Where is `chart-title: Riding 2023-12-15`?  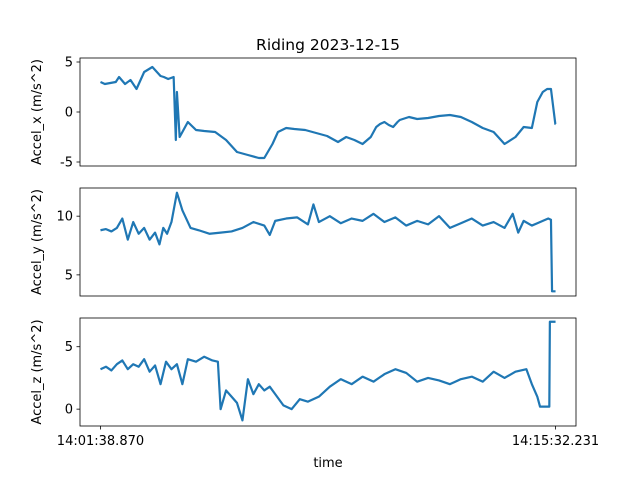
chart-title: Riding 2023-12-15 is located at coordinates (328, 45).